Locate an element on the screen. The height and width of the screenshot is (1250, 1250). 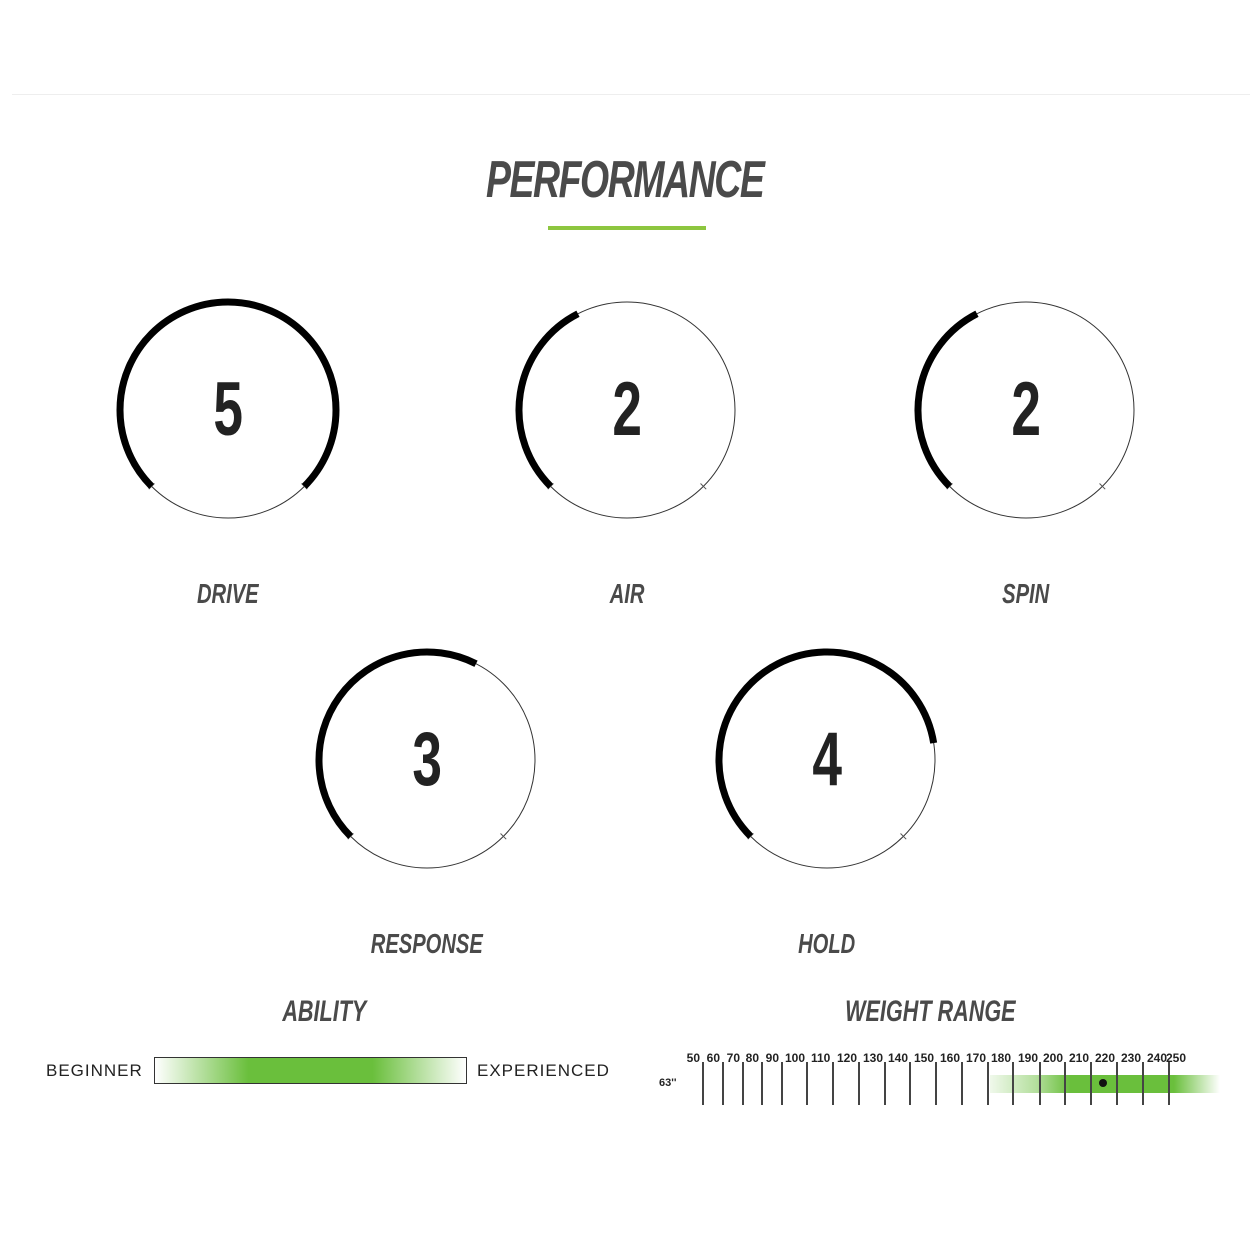
ability-title: ABILITY is located at coordinates (324, 1012).